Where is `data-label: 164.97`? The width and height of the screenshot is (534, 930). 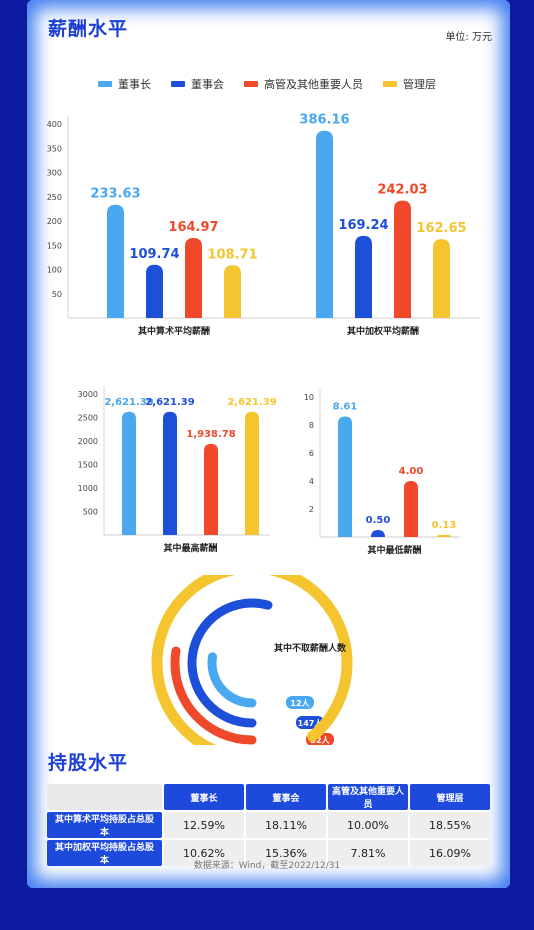
data-label: 164.97 is located at coordinates (193, 227).